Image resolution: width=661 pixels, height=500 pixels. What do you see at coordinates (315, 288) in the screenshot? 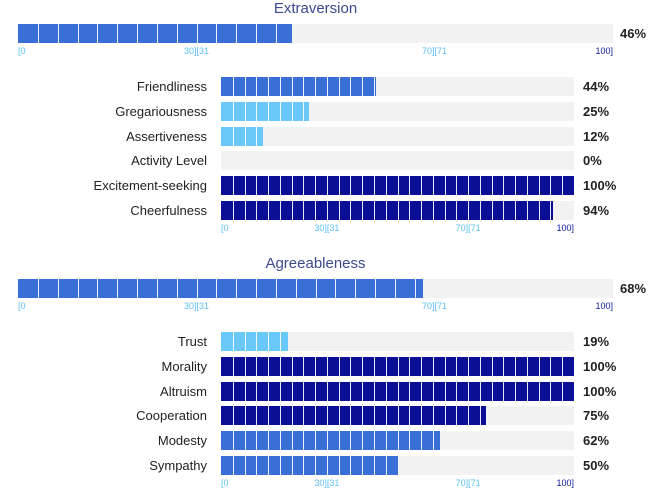
I see `agreeableness-main-bar-track` at bounding box center [315, 288].